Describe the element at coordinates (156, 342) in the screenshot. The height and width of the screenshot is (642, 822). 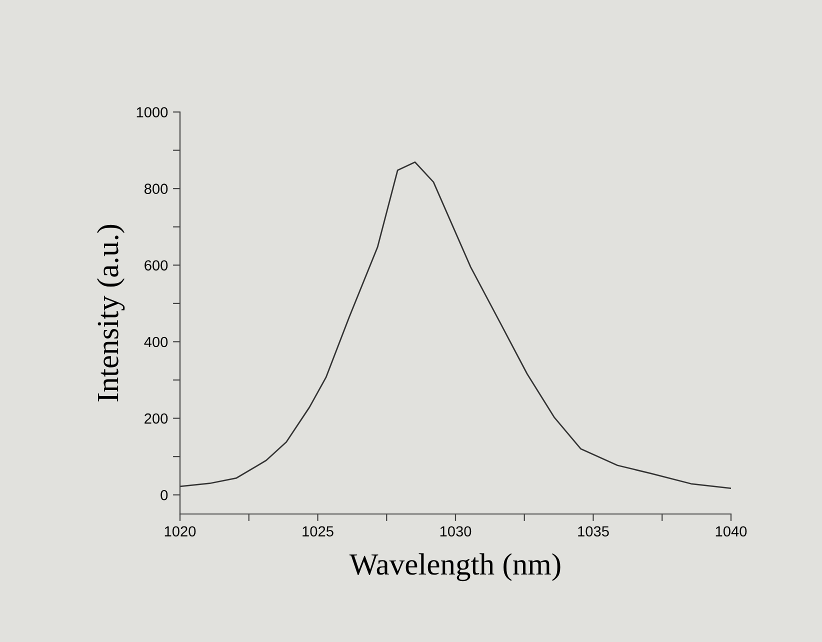
I see `y-tick-label: 400` at that location.